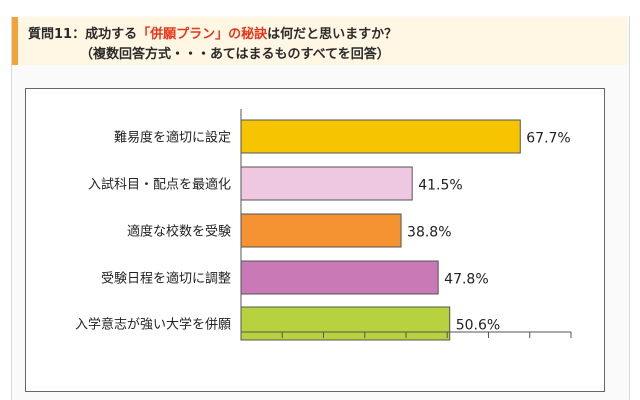 This screenshot has width=640, height=400. I want to click on question-note: （複数回答方式・・・あてはまるものすべてを回答）, so click(235, 54).